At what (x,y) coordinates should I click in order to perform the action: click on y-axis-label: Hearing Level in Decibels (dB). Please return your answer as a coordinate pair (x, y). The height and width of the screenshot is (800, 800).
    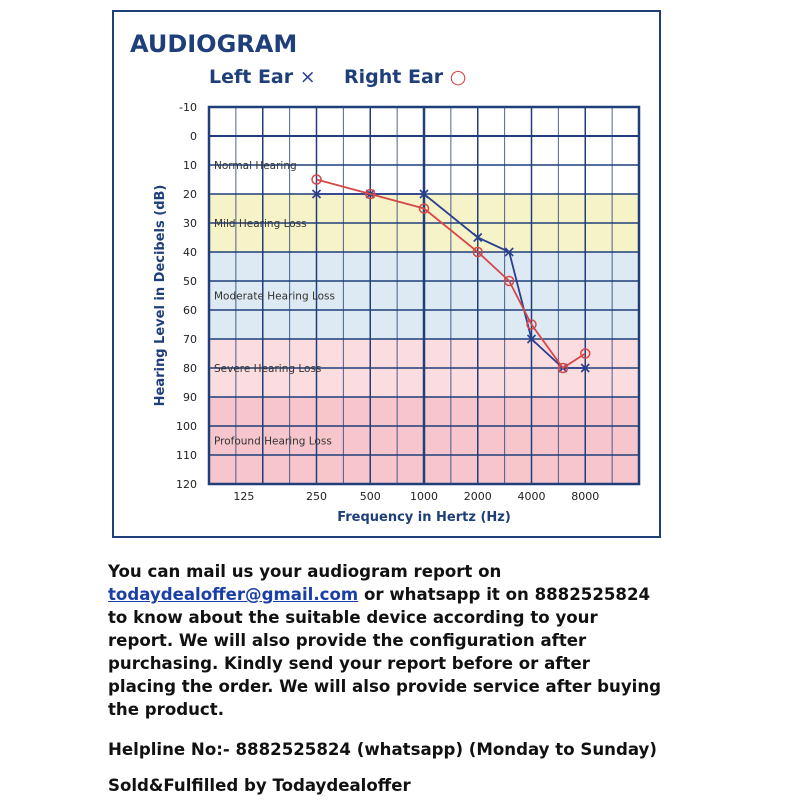
    Looking at the image, I should click on (160, 296).